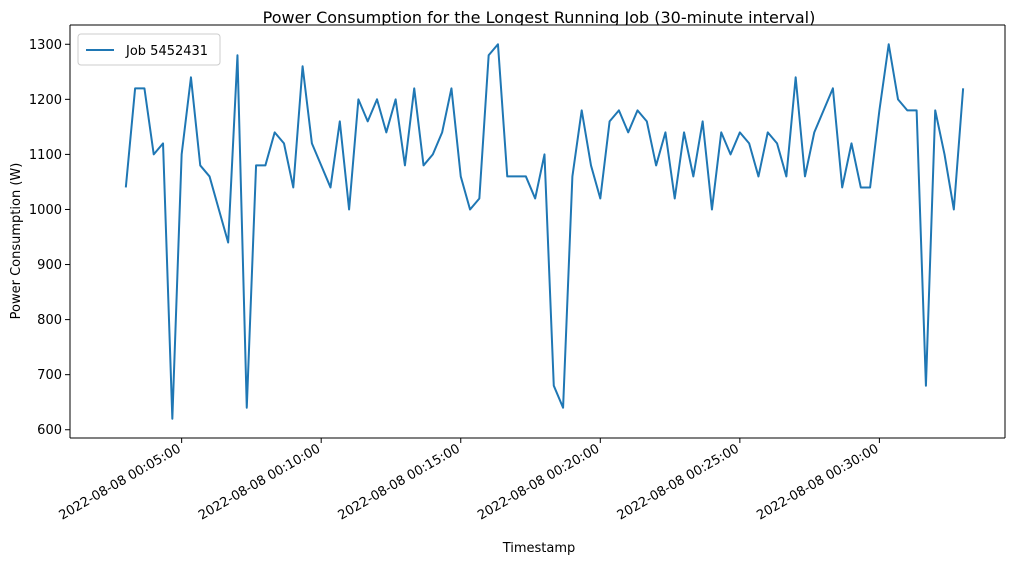 This screenshot has width=1014, height=564. I want to click on x-axis-label: Timestamp, so click(539, 548).